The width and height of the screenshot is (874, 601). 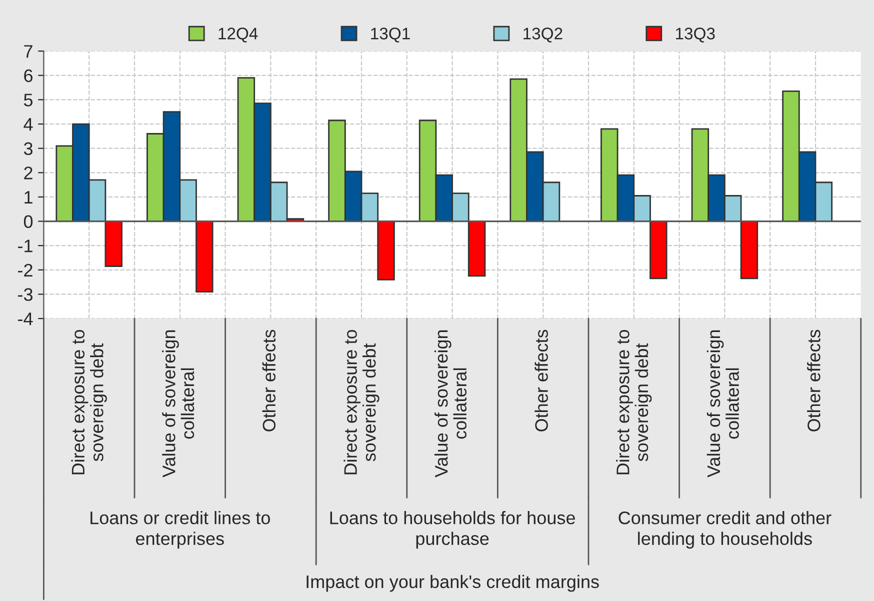 What do you see at coordinates (25, 270) in the screenshot?
I see `y-tick-label: -2` at bounding box center [25, 270].